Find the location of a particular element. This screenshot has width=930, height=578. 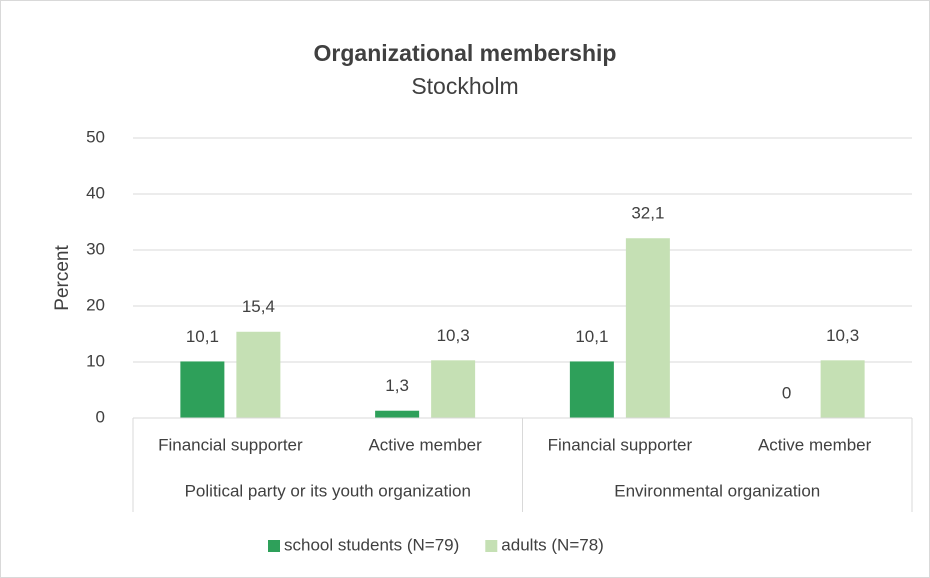

y-axis-title: Percent is located at coordinates (62, 278).